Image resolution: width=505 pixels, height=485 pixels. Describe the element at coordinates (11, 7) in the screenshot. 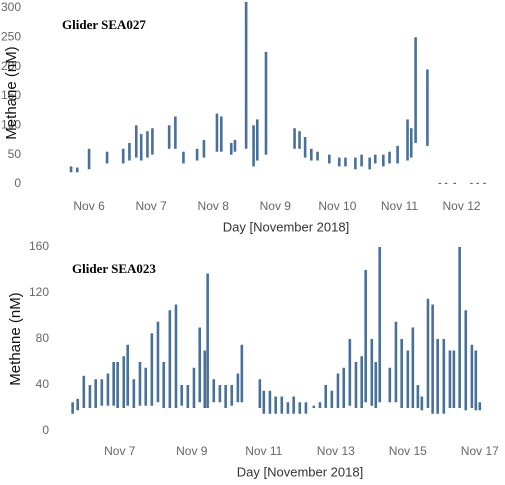

I see `y-tick-label: 300` at that location.